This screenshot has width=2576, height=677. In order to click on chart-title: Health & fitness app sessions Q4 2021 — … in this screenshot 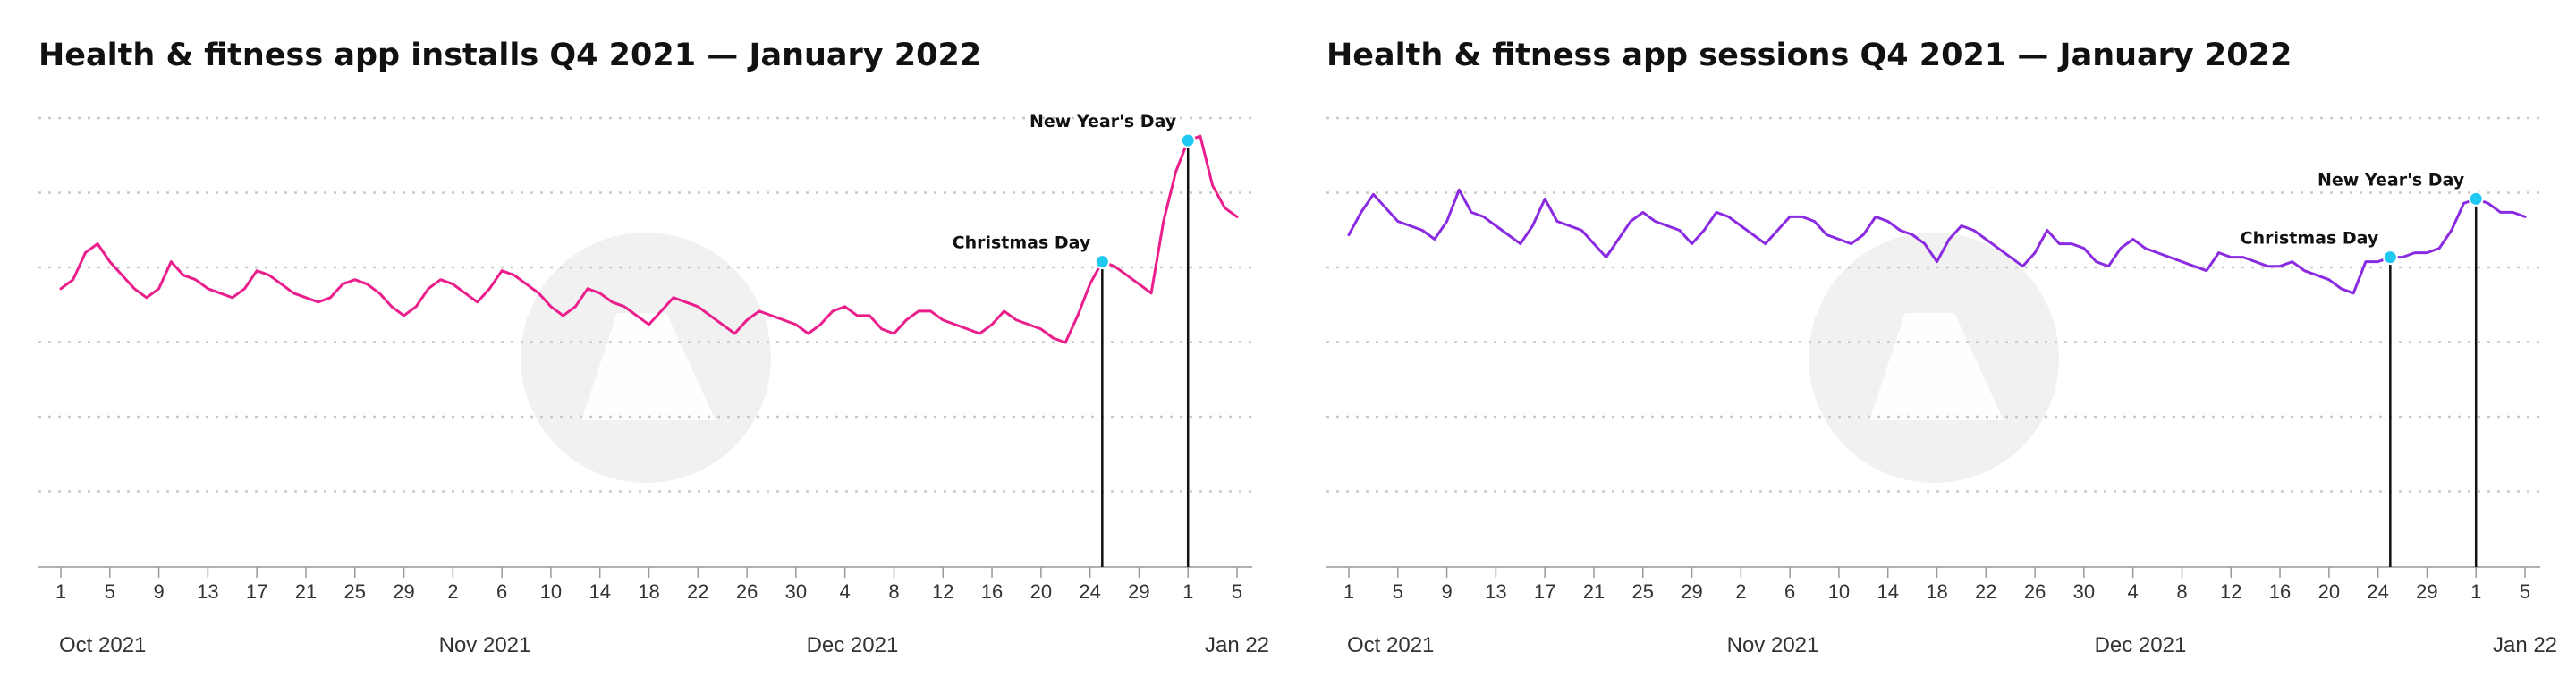, I will do `click(1809, 55)`.